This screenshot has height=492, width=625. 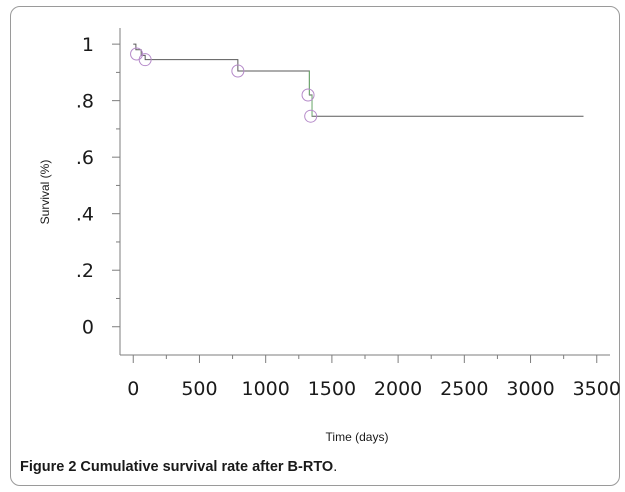 I want to click on y-axis-title: Survival (%), so click(x=45, y=192).